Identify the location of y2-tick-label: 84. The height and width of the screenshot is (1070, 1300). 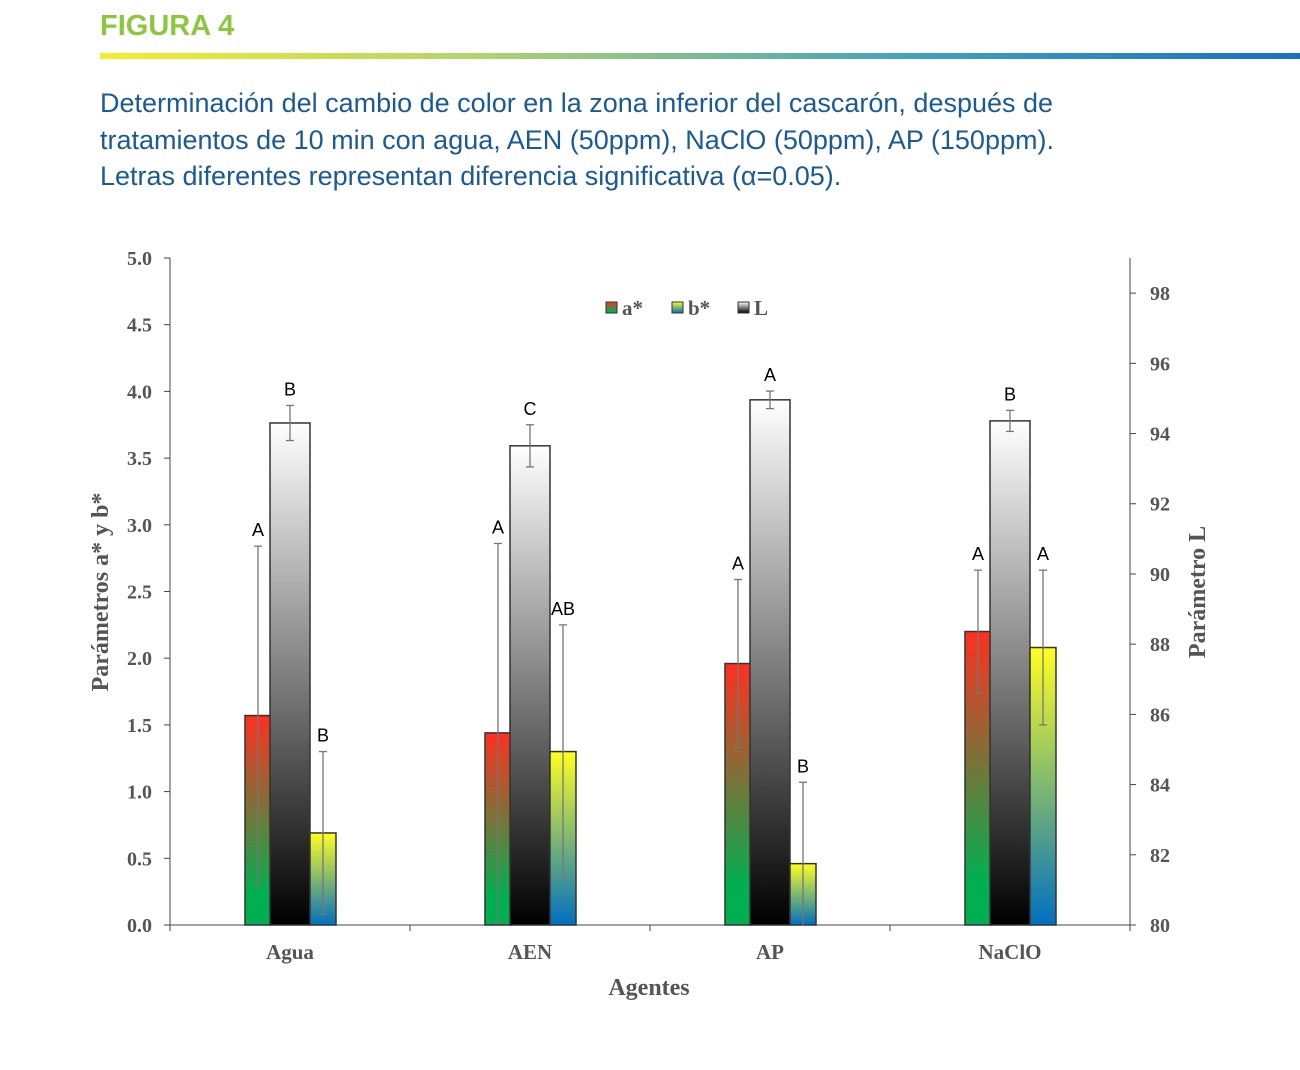
(1160, 786).